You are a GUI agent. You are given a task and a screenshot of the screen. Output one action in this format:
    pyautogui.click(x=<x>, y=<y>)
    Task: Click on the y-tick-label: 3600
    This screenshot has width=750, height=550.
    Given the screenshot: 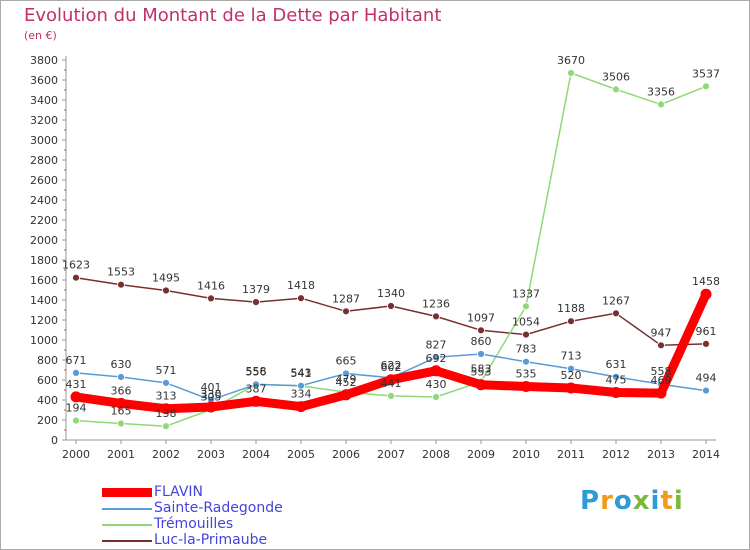 What is the action you would take?
    pyautogui.click(x=44, y=80)
    